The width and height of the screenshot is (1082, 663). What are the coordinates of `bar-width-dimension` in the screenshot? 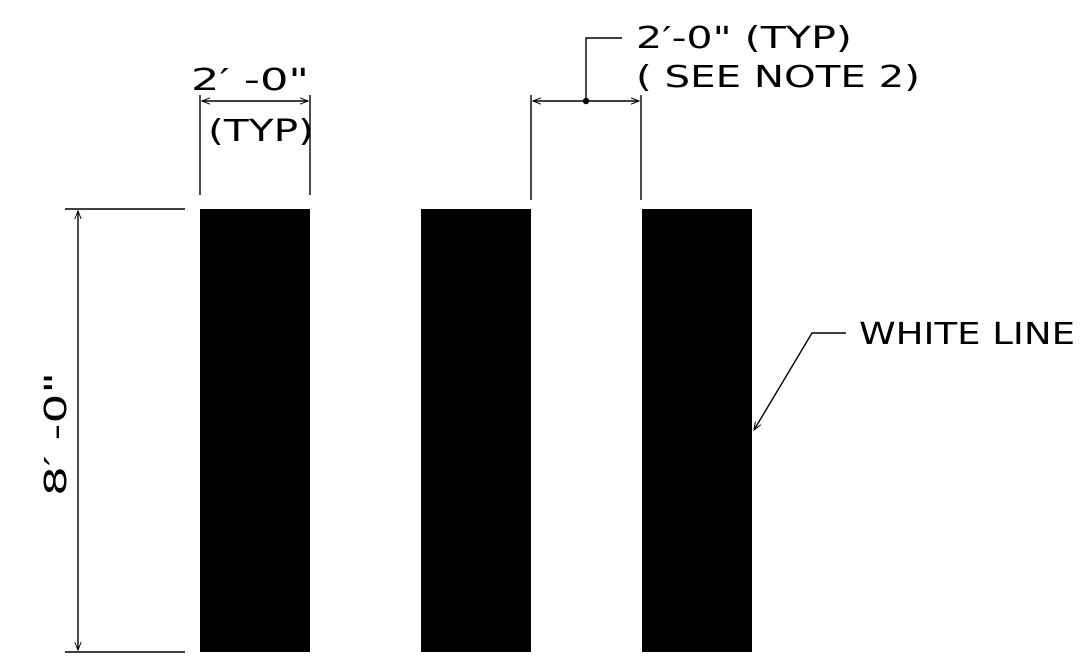 It's located at (255, 145).